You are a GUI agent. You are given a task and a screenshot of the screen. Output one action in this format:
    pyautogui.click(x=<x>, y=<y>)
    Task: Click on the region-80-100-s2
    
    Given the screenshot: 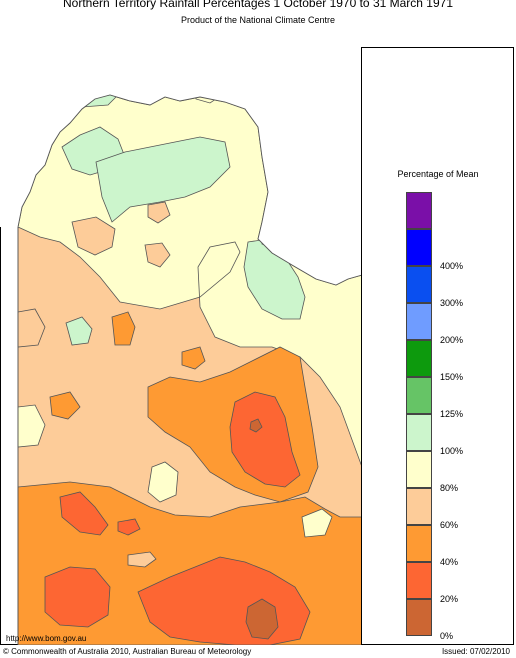 What is the action you would take?
    pyautogui.click(x=142, y=559)
    